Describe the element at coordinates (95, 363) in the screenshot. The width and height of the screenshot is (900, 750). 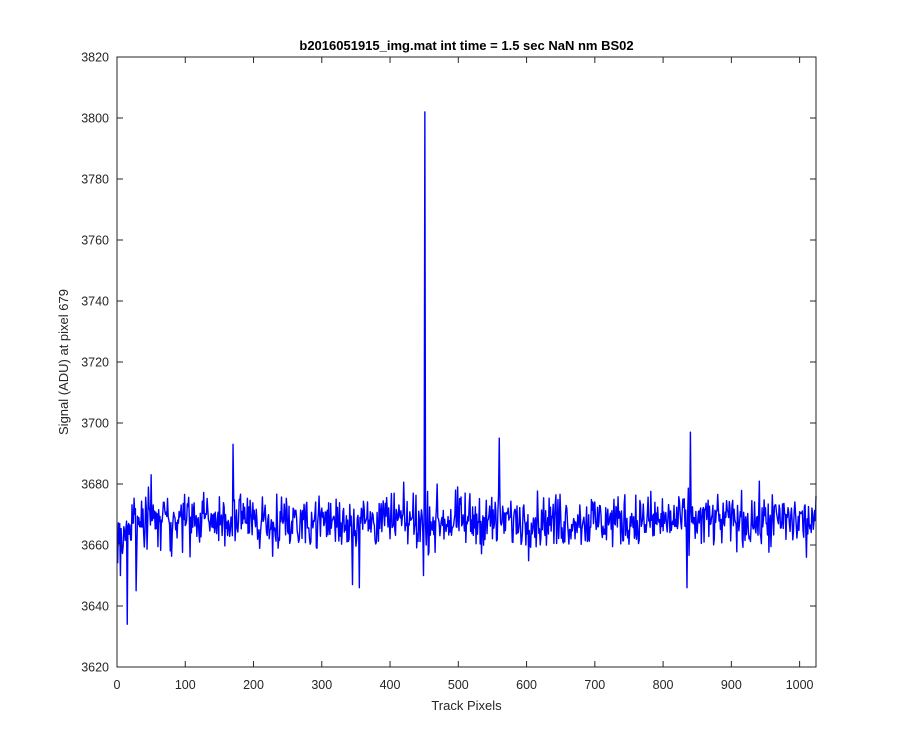
I see `y-tick-label: 3720` at that location.